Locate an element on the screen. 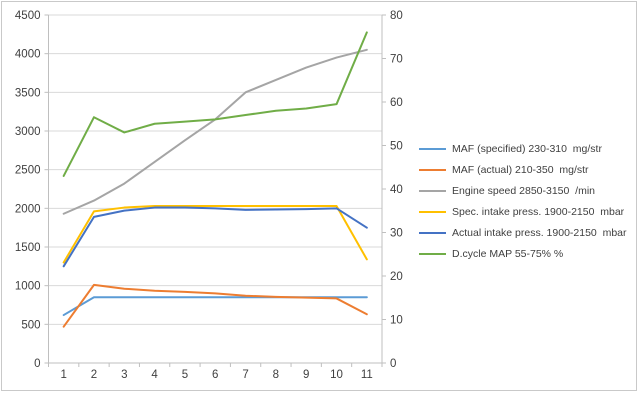 This screenshot has width=640, height=404. series-line-maf-actual-210-350-mg-str is located at coordinates (215, 305).